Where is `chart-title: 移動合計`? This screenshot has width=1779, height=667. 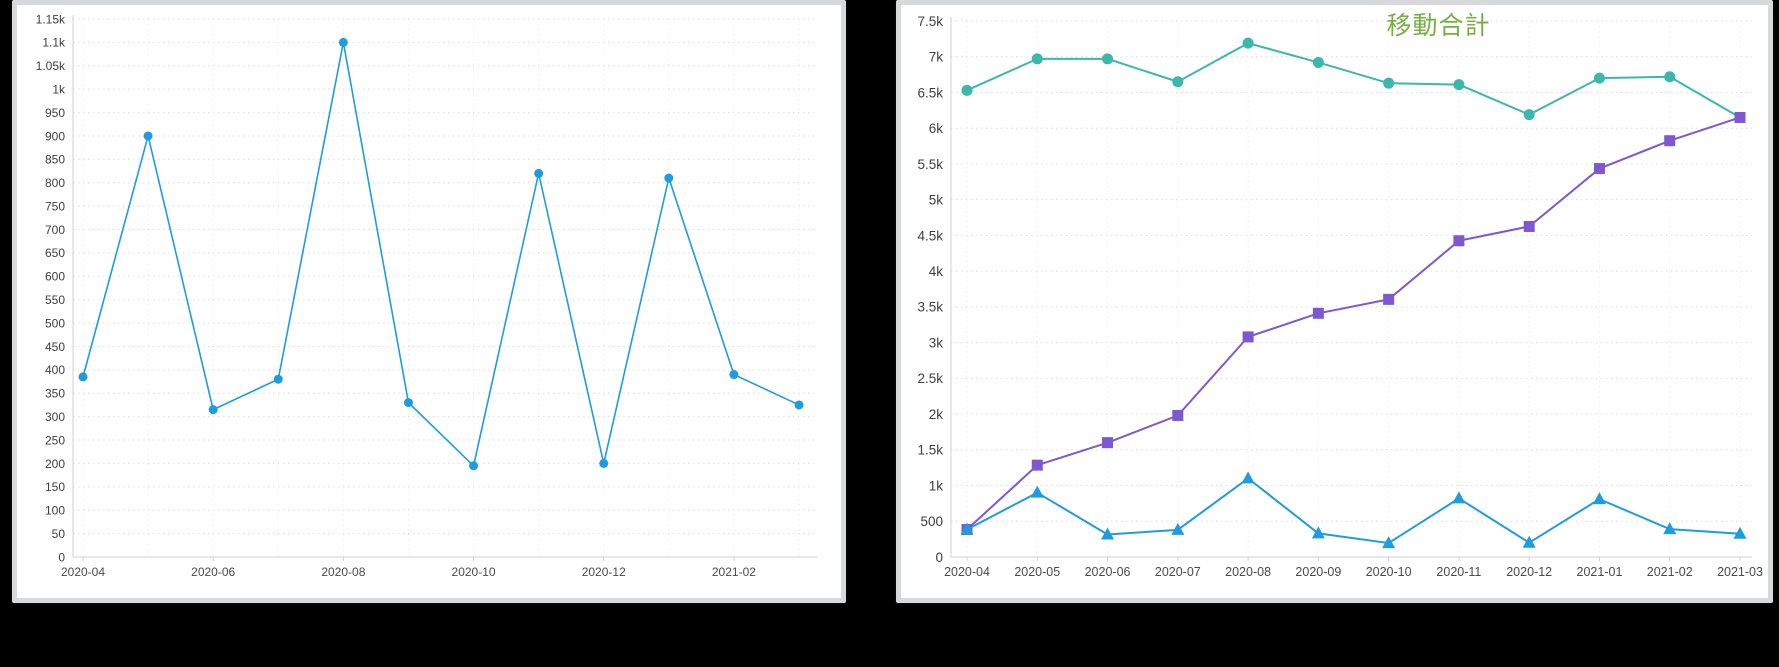
chart-title: 移動合計 is located at coordinates (1438, 26).